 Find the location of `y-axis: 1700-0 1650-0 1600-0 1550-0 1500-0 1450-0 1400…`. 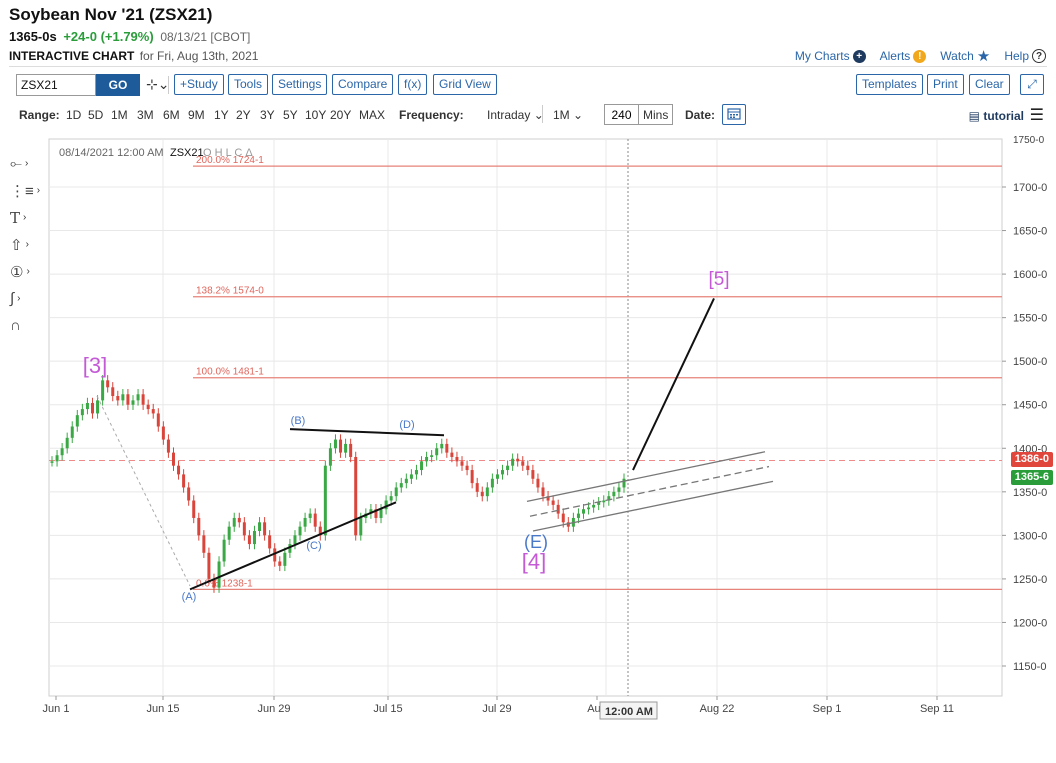

y-axis: 1700-0 1650-0 1600-0 1550-0 1500-0 1450-0 1400… is located at coordinates (1024, 404).